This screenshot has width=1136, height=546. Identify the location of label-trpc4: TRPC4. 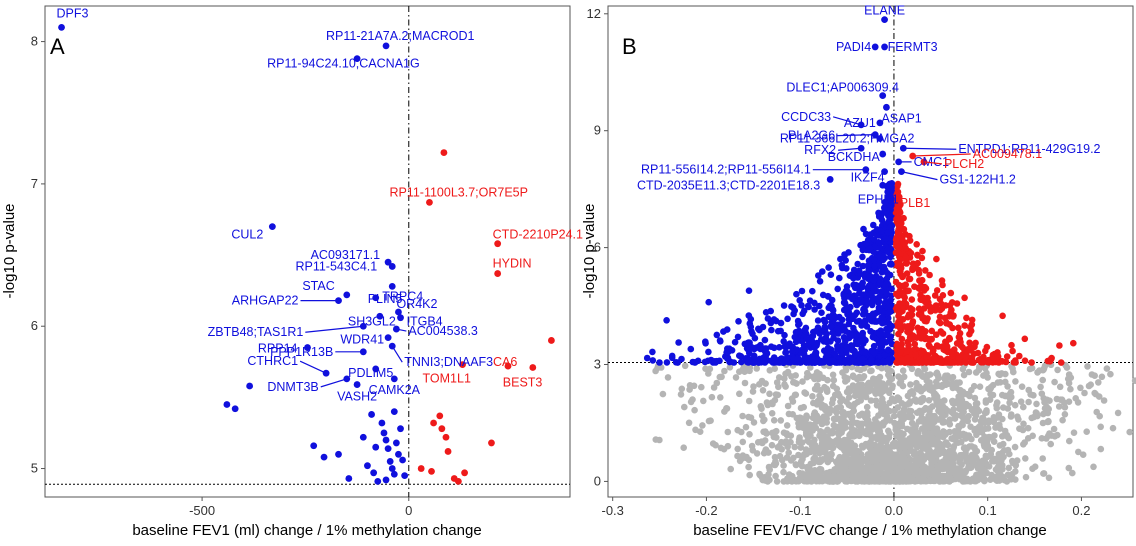
(402, 296).